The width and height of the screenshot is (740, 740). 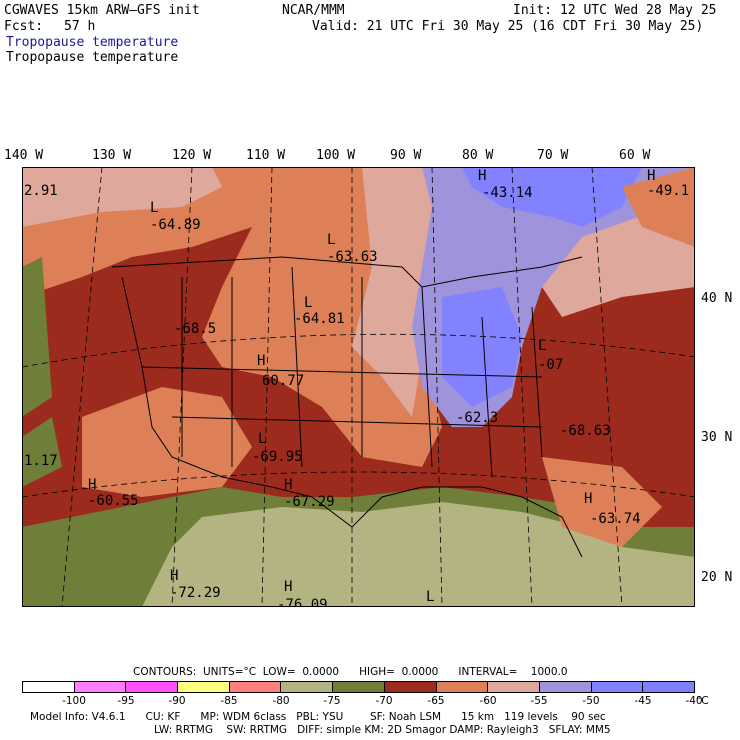 I want to click on tropopause-value: -67.29, so click(x=309, y=502).